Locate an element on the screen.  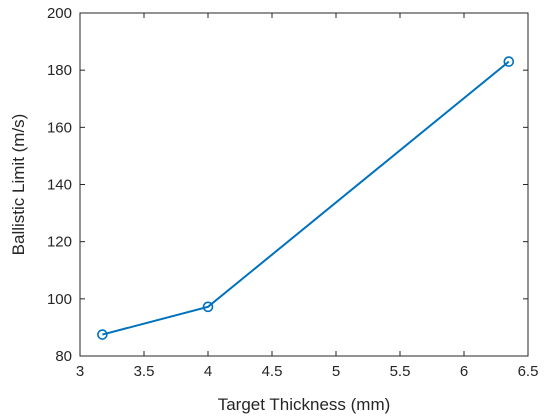
y-tick-label: 180 is located at coordinates (59, 70).